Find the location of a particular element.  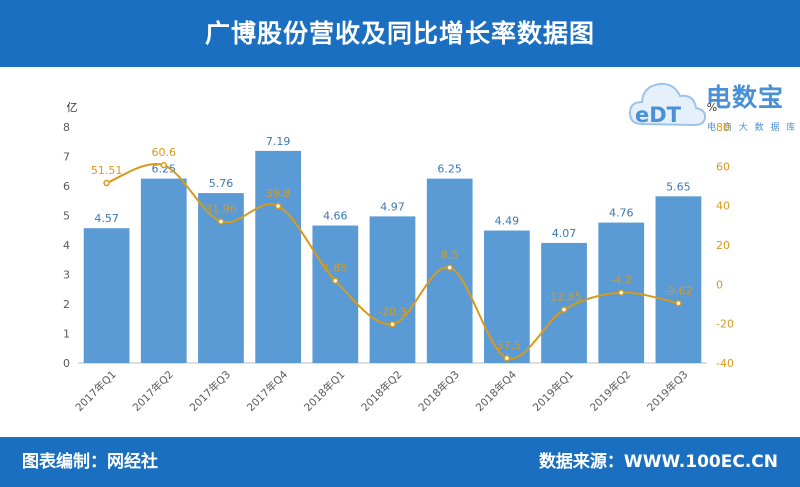

header-bar: 广博股份营收及同比增长率数据图 is located at coordinates (400, 33).